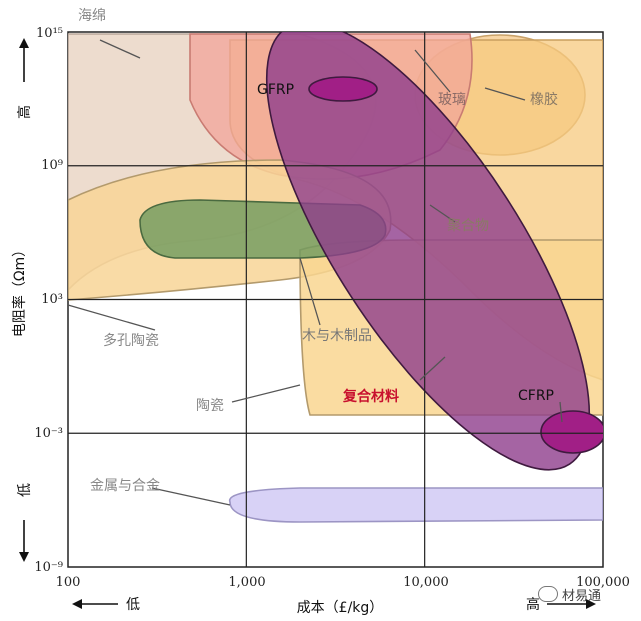 This screenshot has height=621, width=641. I want to click on y-high-arrow: 高, so click(24, 78).